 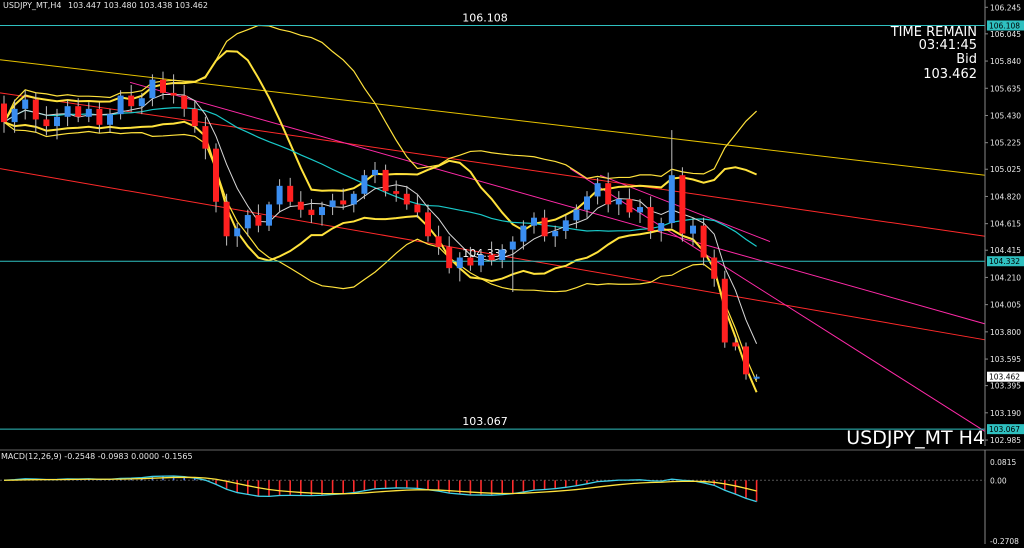 I want to click on ohlc-readout: 103.447 103.480 103.438 103.462, so click(x=138, y=5).